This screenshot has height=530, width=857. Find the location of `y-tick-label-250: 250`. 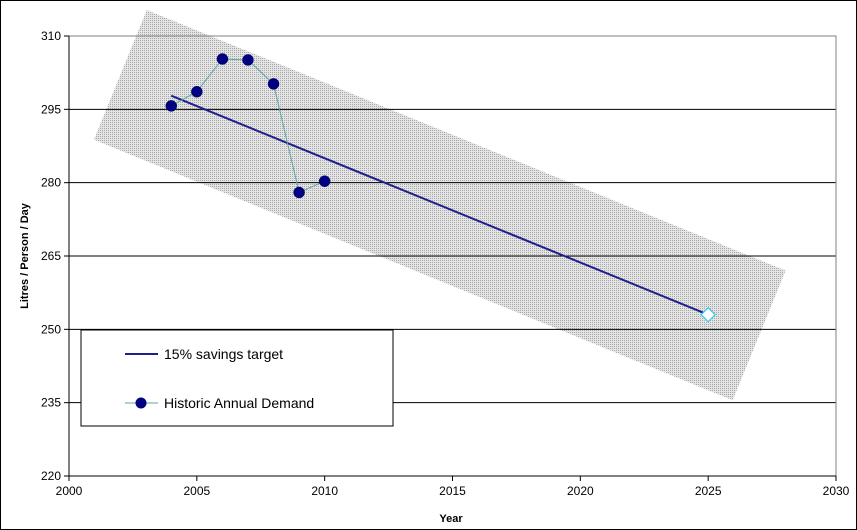

y-tick-label-250: 250 is located at coordinates (51, 329).